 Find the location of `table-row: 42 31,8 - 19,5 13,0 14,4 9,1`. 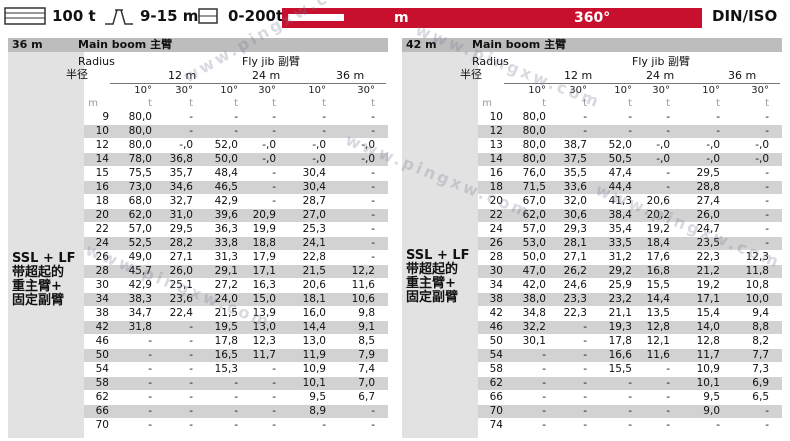

table-row: 42 31,8 - 19,5 13,0 14,4 9,1 is located at coordinates (198, 327).